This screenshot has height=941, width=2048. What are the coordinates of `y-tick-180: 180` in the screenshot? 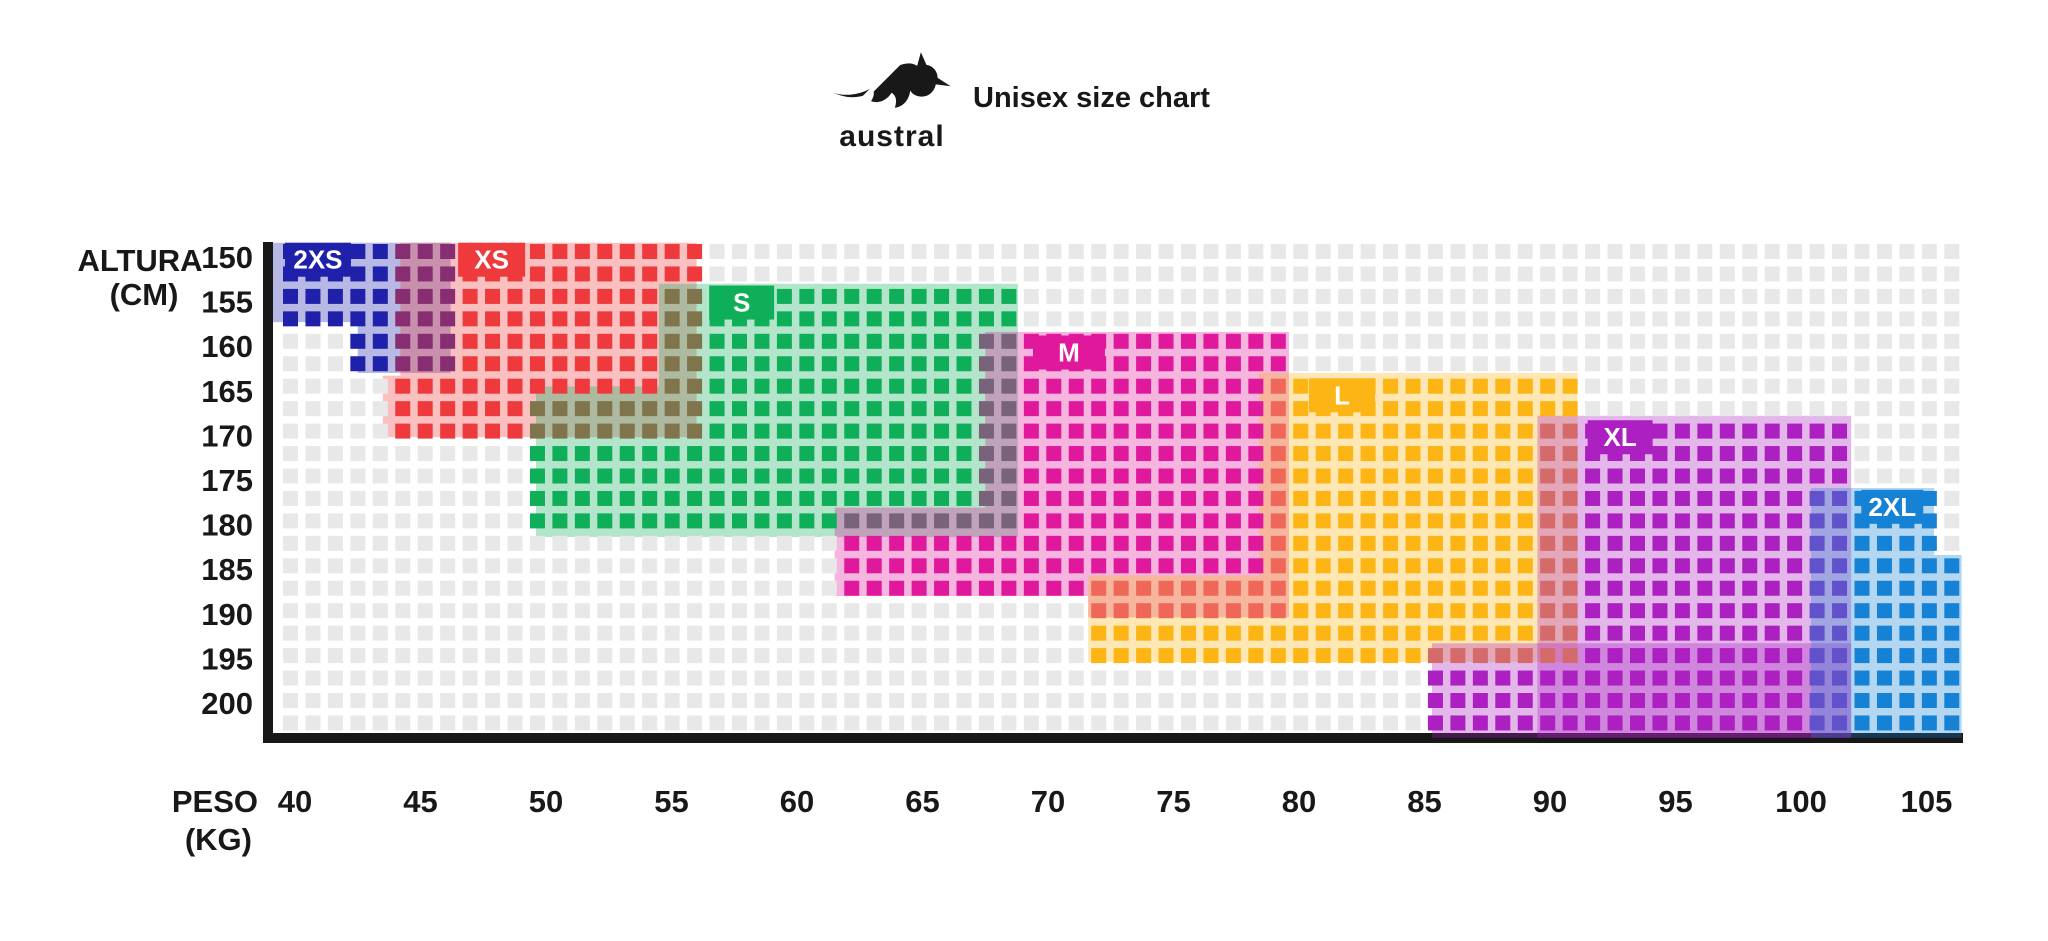 It's located at (227, 525).